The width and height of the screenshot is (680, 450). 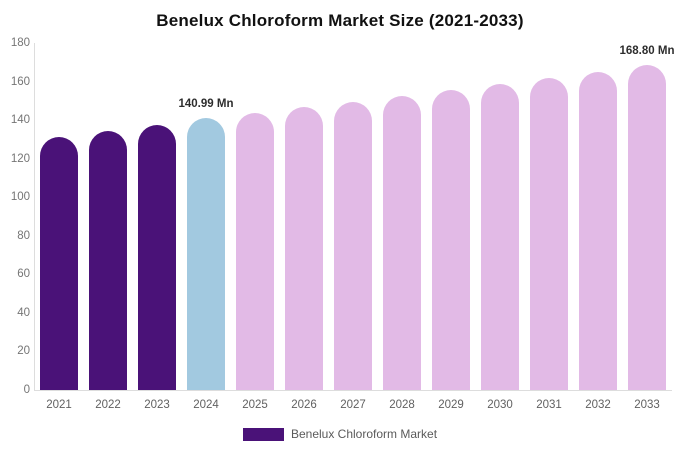 What do you see at coordinates (549, 234) in the screenshot?
I see `bar-2031` at bounding box center [549, 234].